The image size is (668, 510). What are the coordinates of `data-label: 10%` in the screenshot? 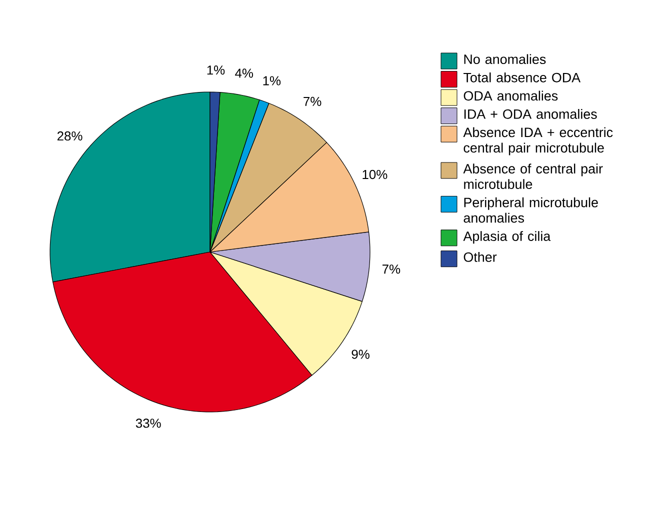 It's located at (375, 175).